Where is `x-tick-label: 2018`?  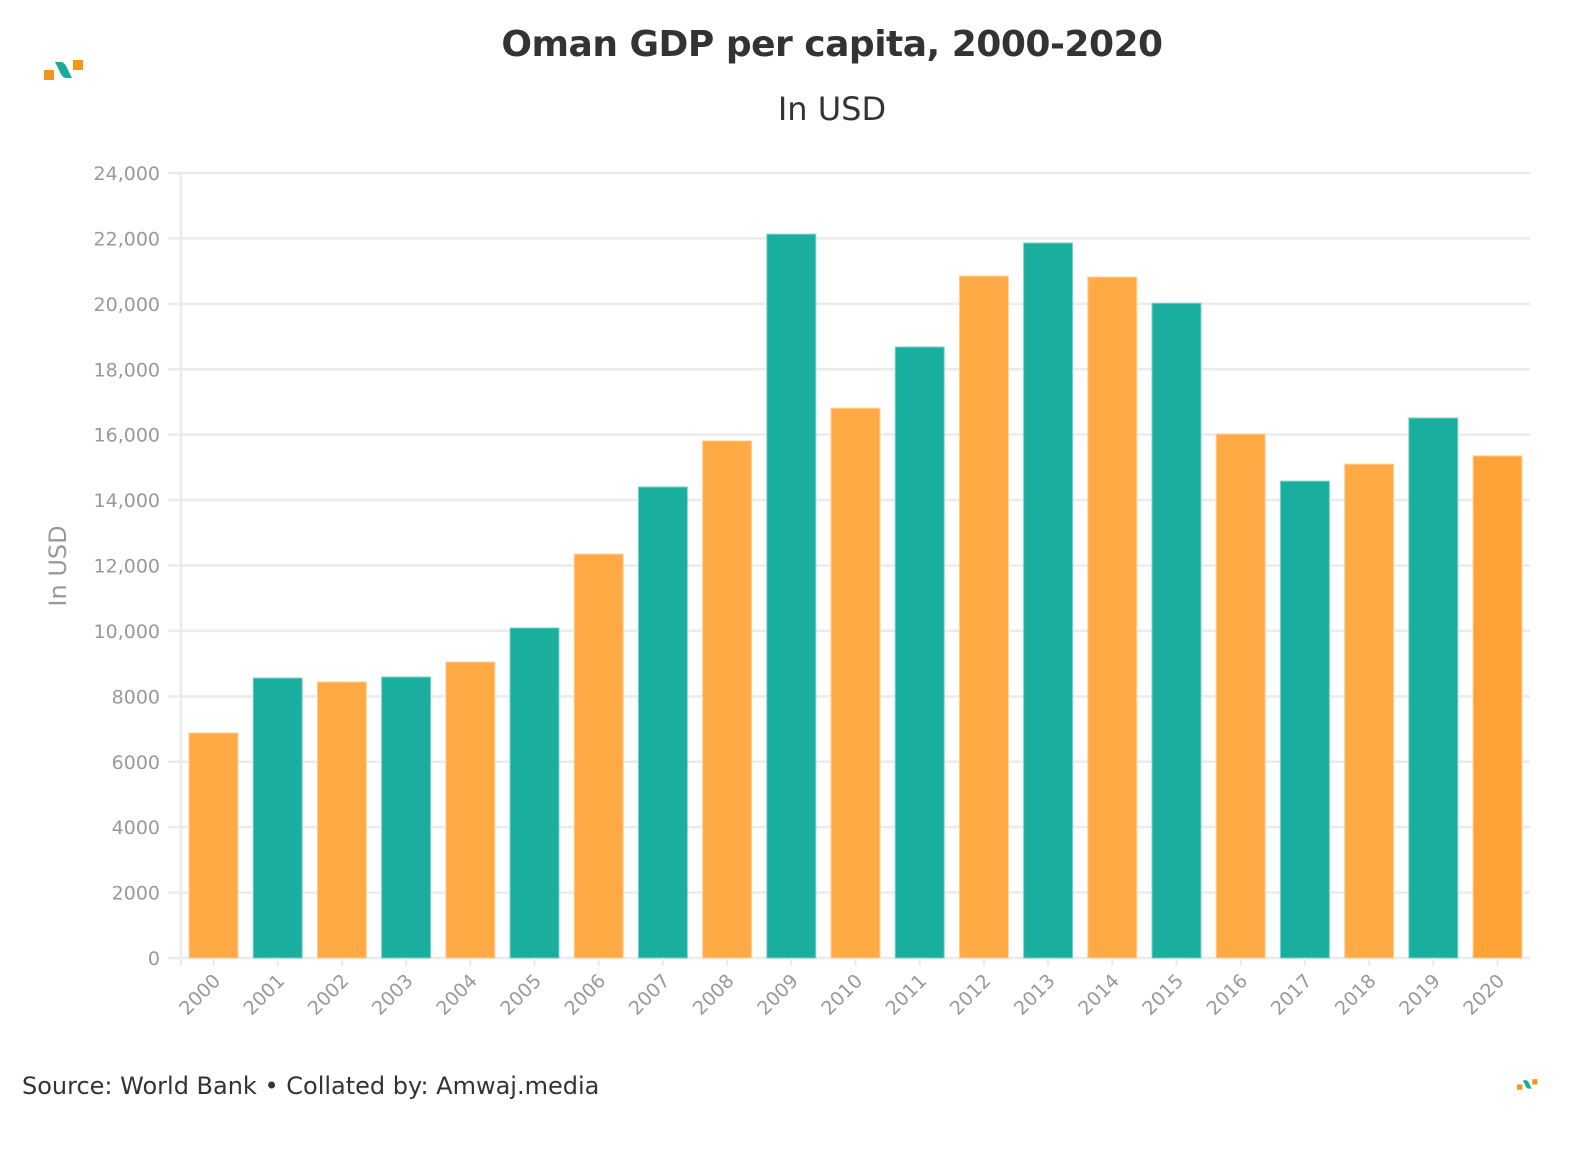 x-tick-label: 2018 is located at coordinates (1356, 995).